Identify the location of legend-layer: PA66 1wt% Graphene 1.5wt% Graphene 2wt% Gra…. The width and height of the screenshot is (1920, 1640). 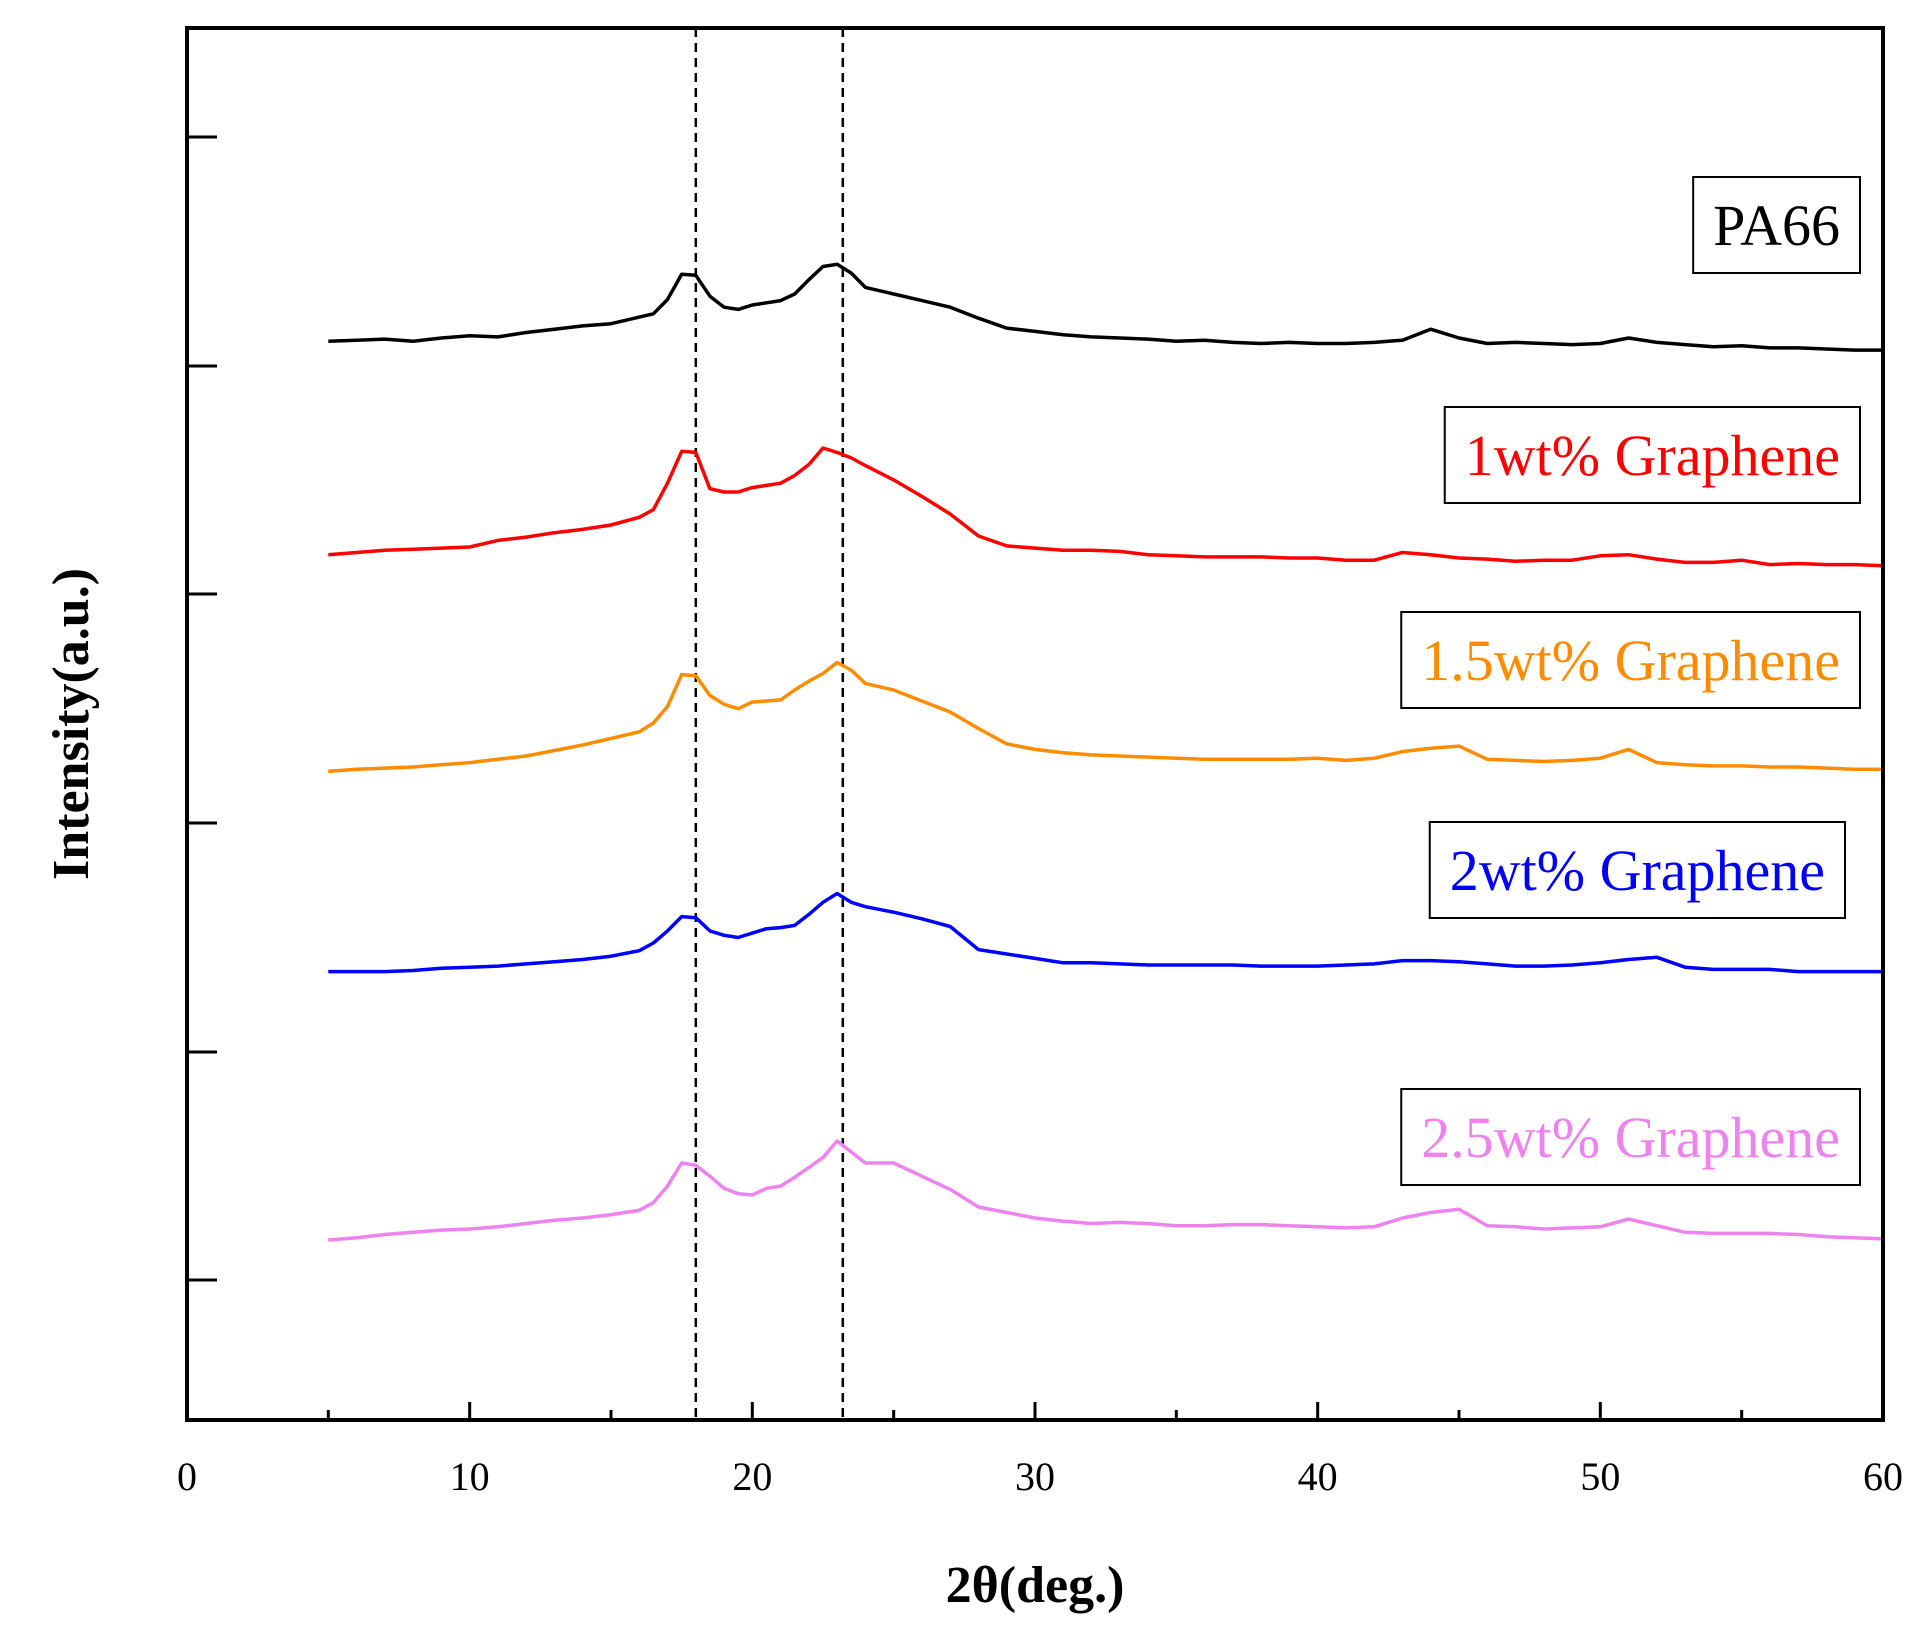
(1630, 681).